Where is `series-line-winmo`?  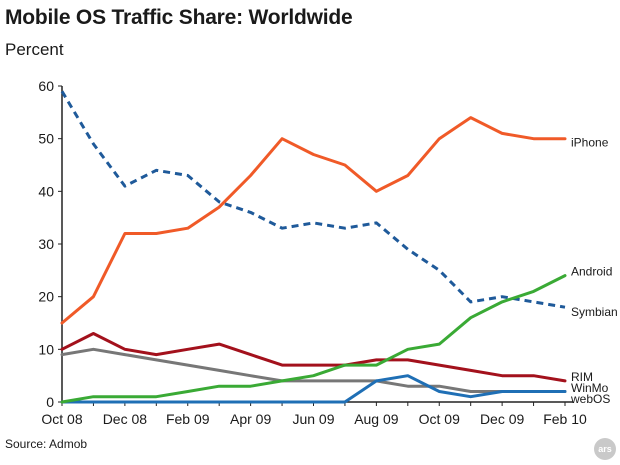
series-line-winmo is located at coordinates (313, 370).